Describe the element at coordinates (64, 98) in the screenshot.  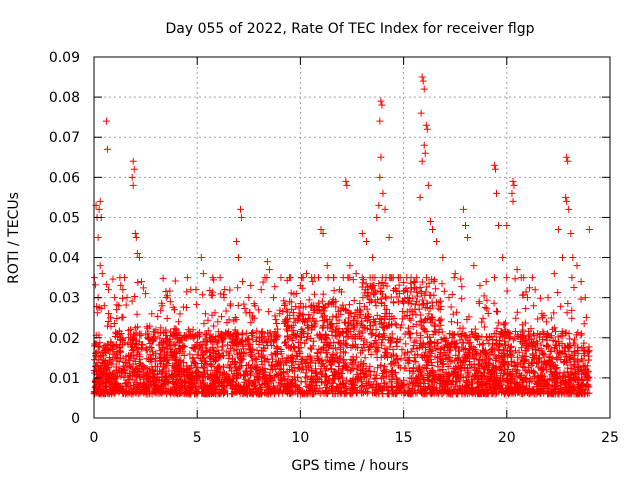
I see `y-tick-label: 0.08` at that location.